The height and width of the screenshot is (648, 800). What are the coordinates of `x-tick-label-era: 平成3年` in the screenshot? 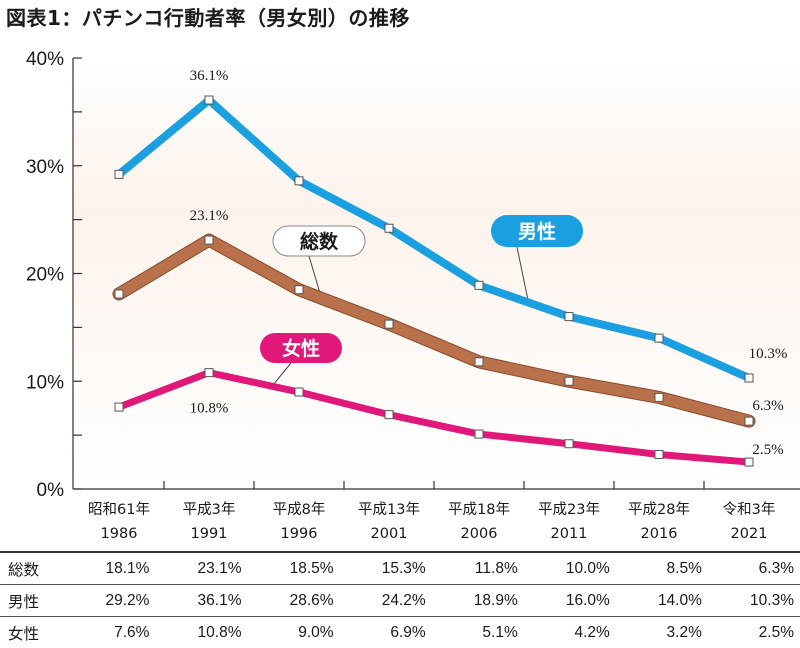 It's located at (209, 509).